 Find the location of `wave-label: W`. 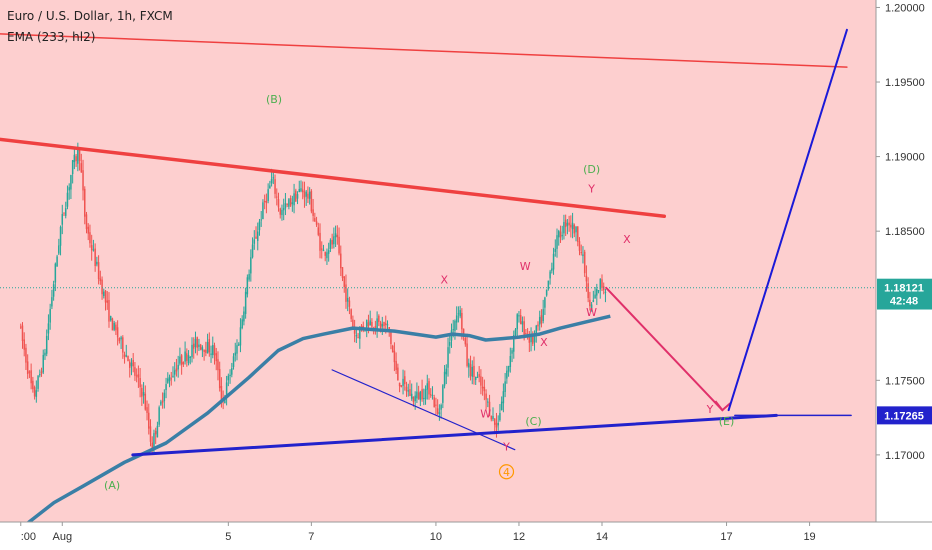

wave-label: W is located at coordinates (591, 312).